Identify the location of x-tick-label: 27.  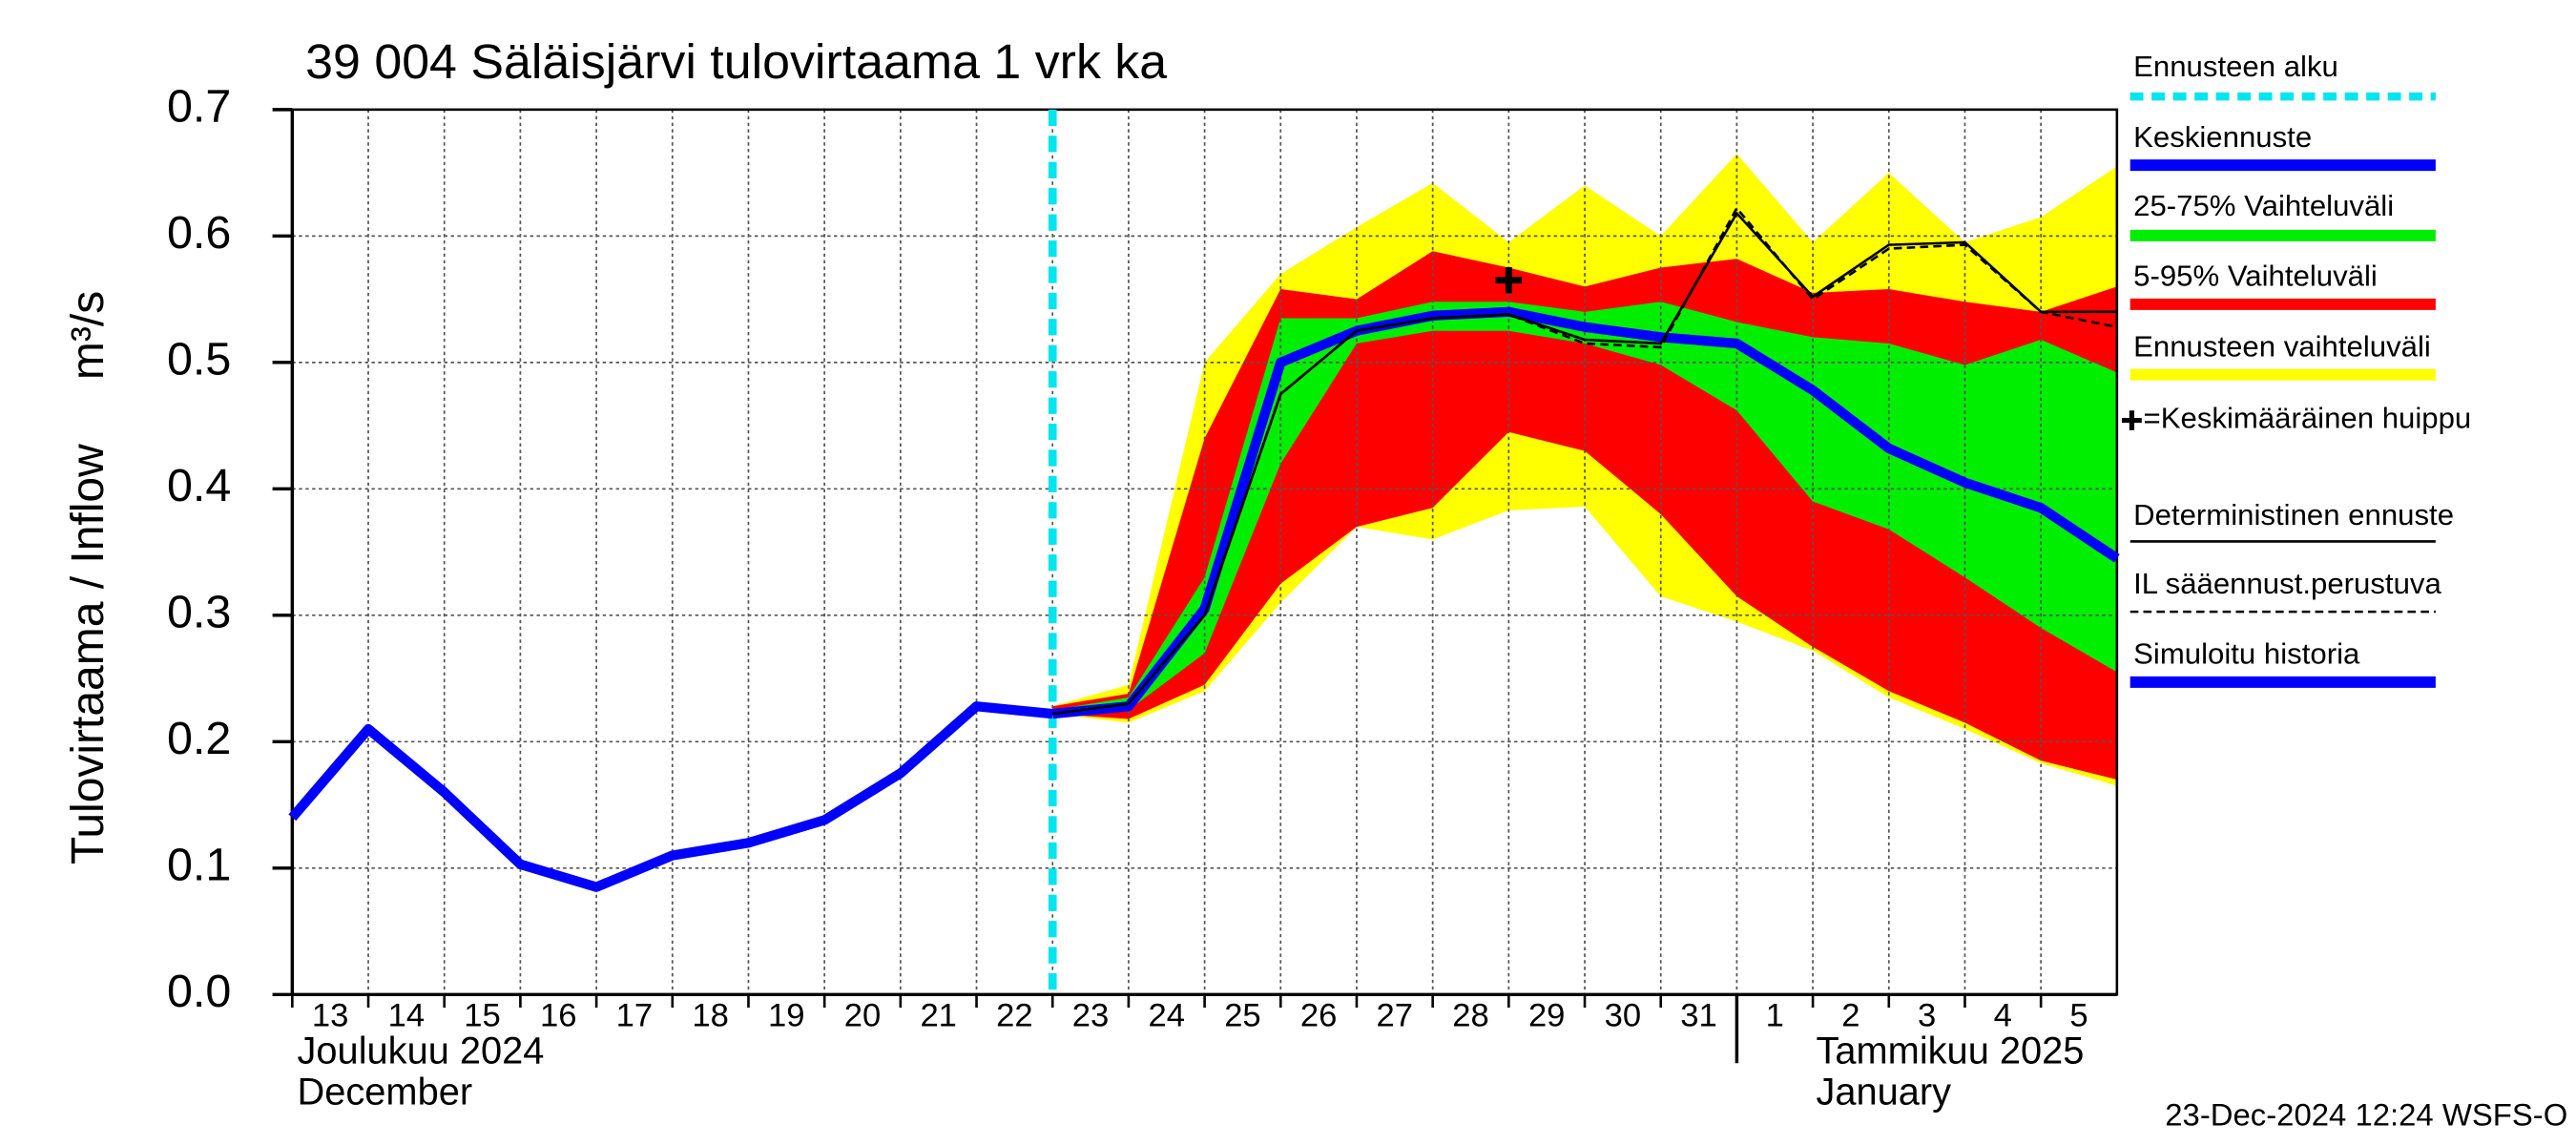
(1395, 1015).